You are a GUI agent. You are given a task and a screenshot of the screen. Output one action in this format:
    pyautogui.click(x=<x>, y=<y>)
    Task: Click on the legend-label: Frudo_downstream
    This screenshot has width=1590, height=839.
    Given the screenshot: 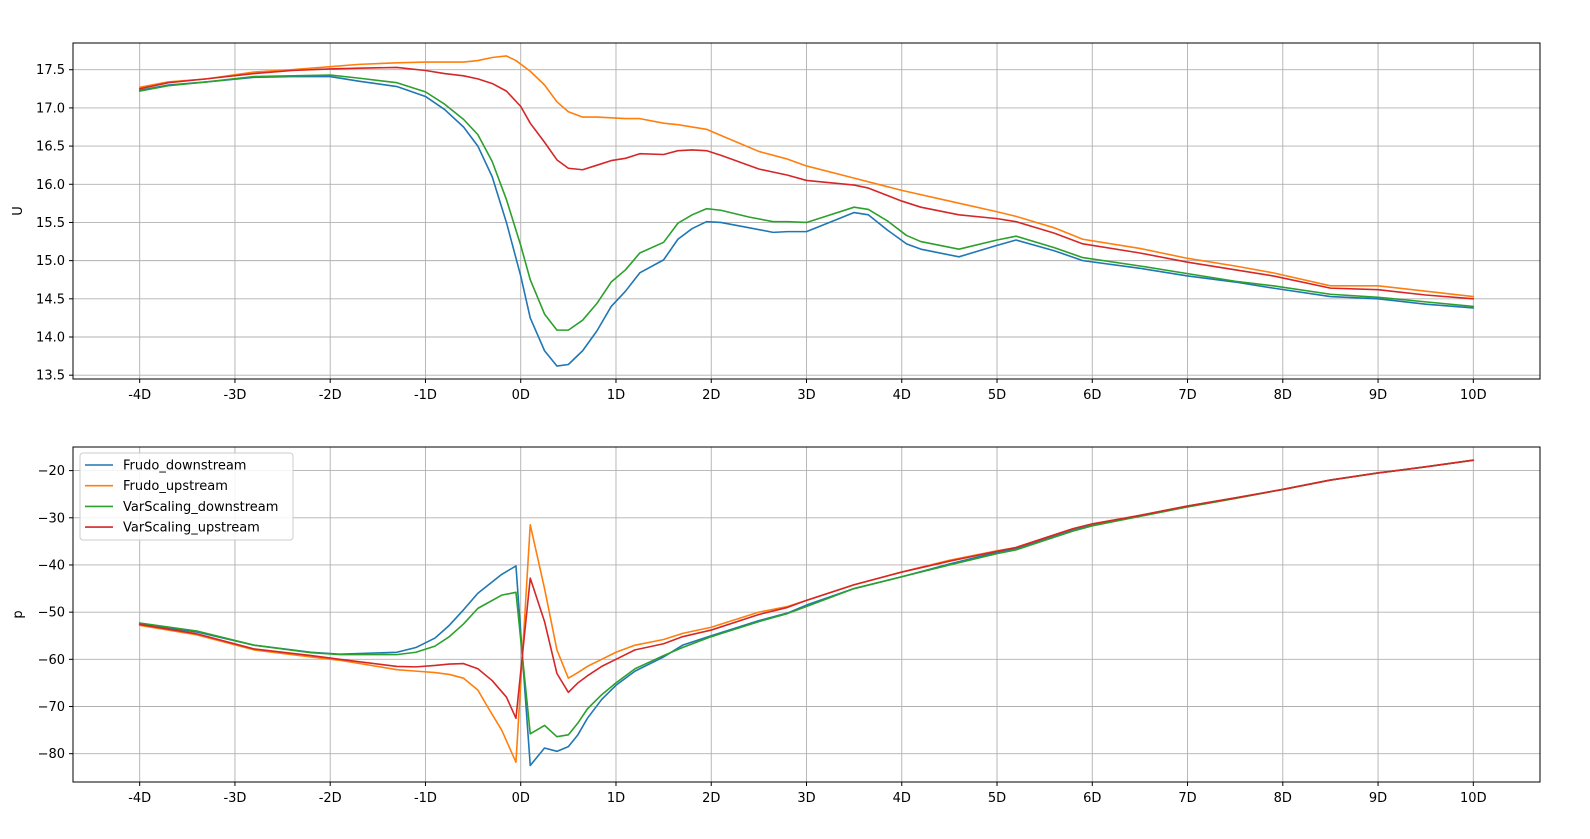 What is the action you would take?
    pyautogui.click(x=184, y=466)
    